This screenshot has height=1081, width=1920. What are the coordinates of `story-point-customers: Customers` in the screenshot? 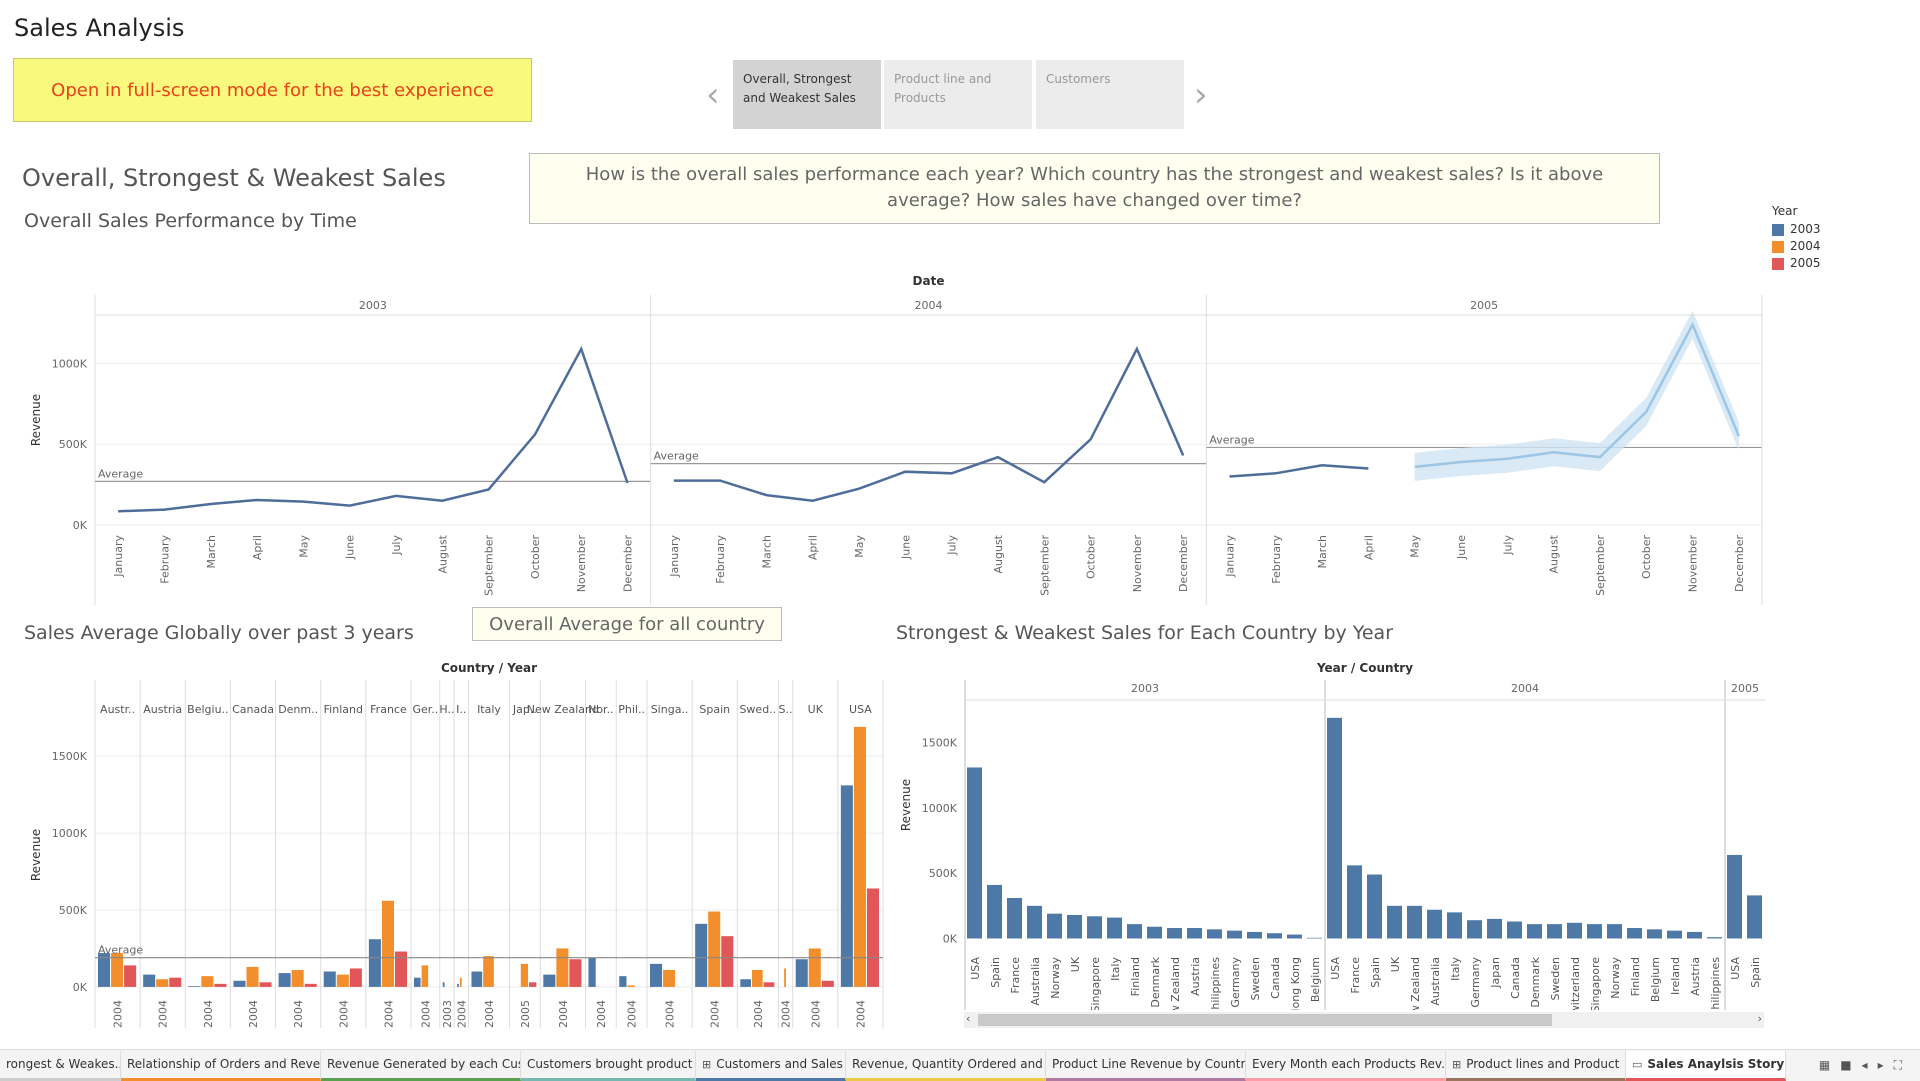 It's located at (1110, 94).